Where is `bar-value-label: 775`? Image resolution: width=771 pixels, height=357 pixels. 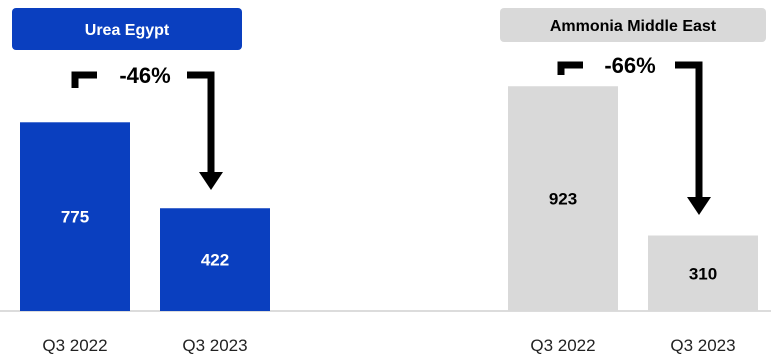 bar-value-label: 775 is located at coordinates (75, 217).